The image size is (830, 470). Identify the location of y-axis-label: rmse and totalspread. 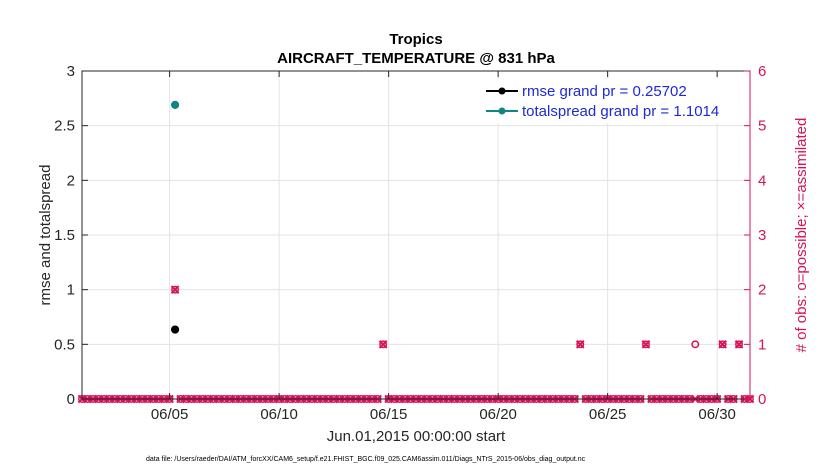
(45, 235).